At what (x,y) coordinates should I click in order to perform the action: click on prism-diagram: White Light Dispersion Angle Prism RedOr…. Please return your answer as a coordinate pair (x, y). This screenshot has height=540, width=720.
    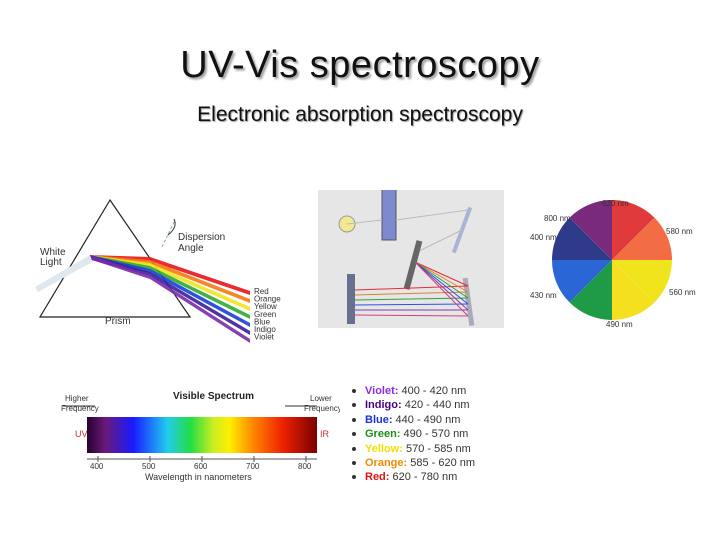
    Looking at the image, I should click on (158, 270).